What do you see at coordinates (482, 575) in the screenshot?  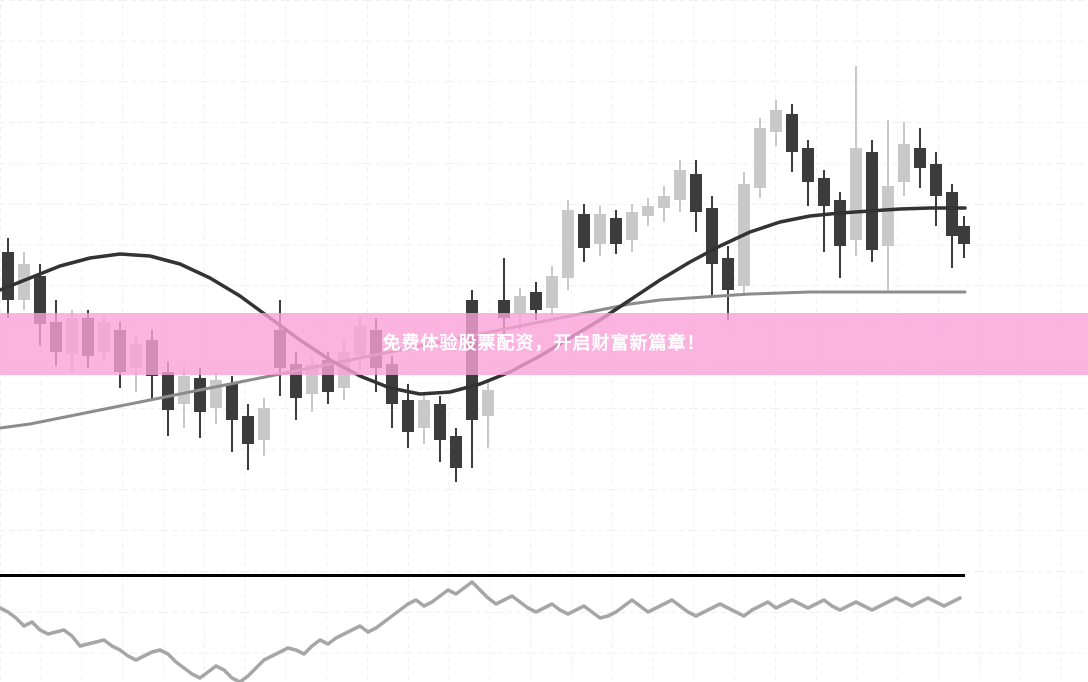 I see `pane-separator-line` at bounding box center [482, 575].